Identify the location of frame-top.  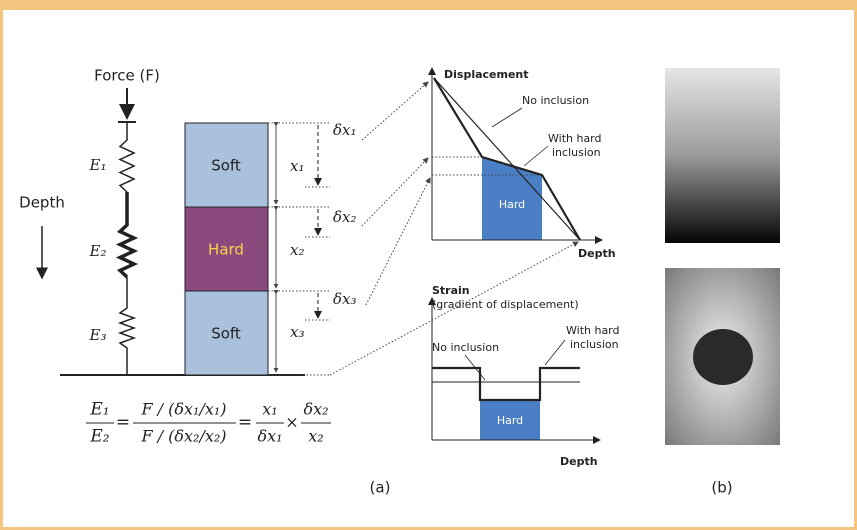
(428, 5).